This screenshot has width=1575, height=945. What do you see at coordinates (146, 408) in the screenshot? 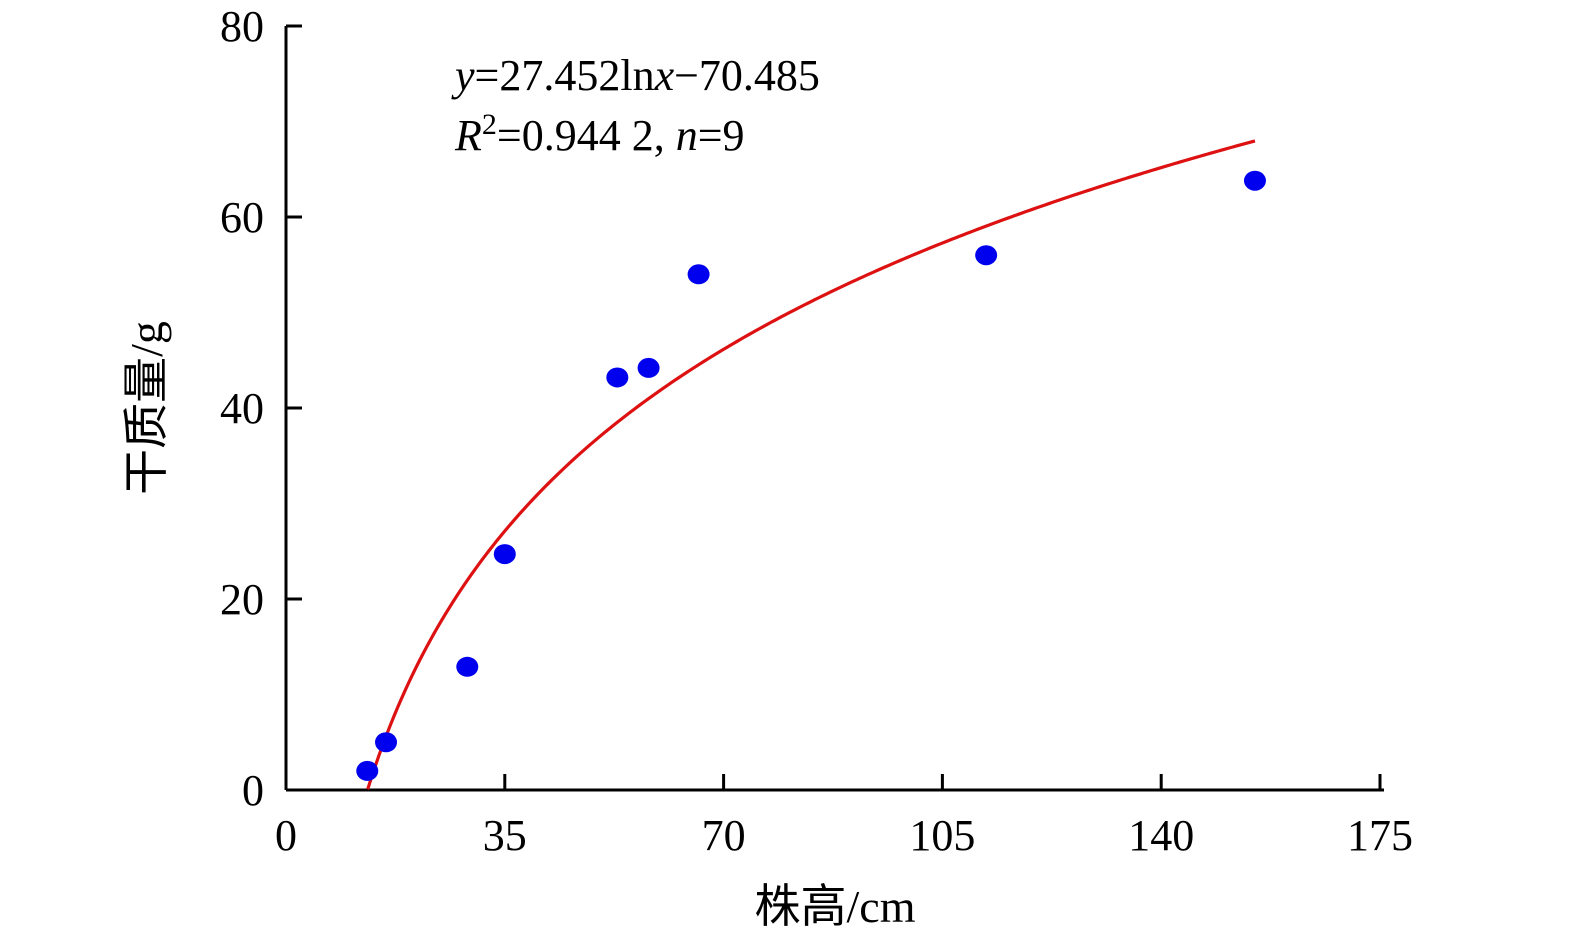
I see `y-axis-title: 干质量/g` at bounding box center [146, 408].